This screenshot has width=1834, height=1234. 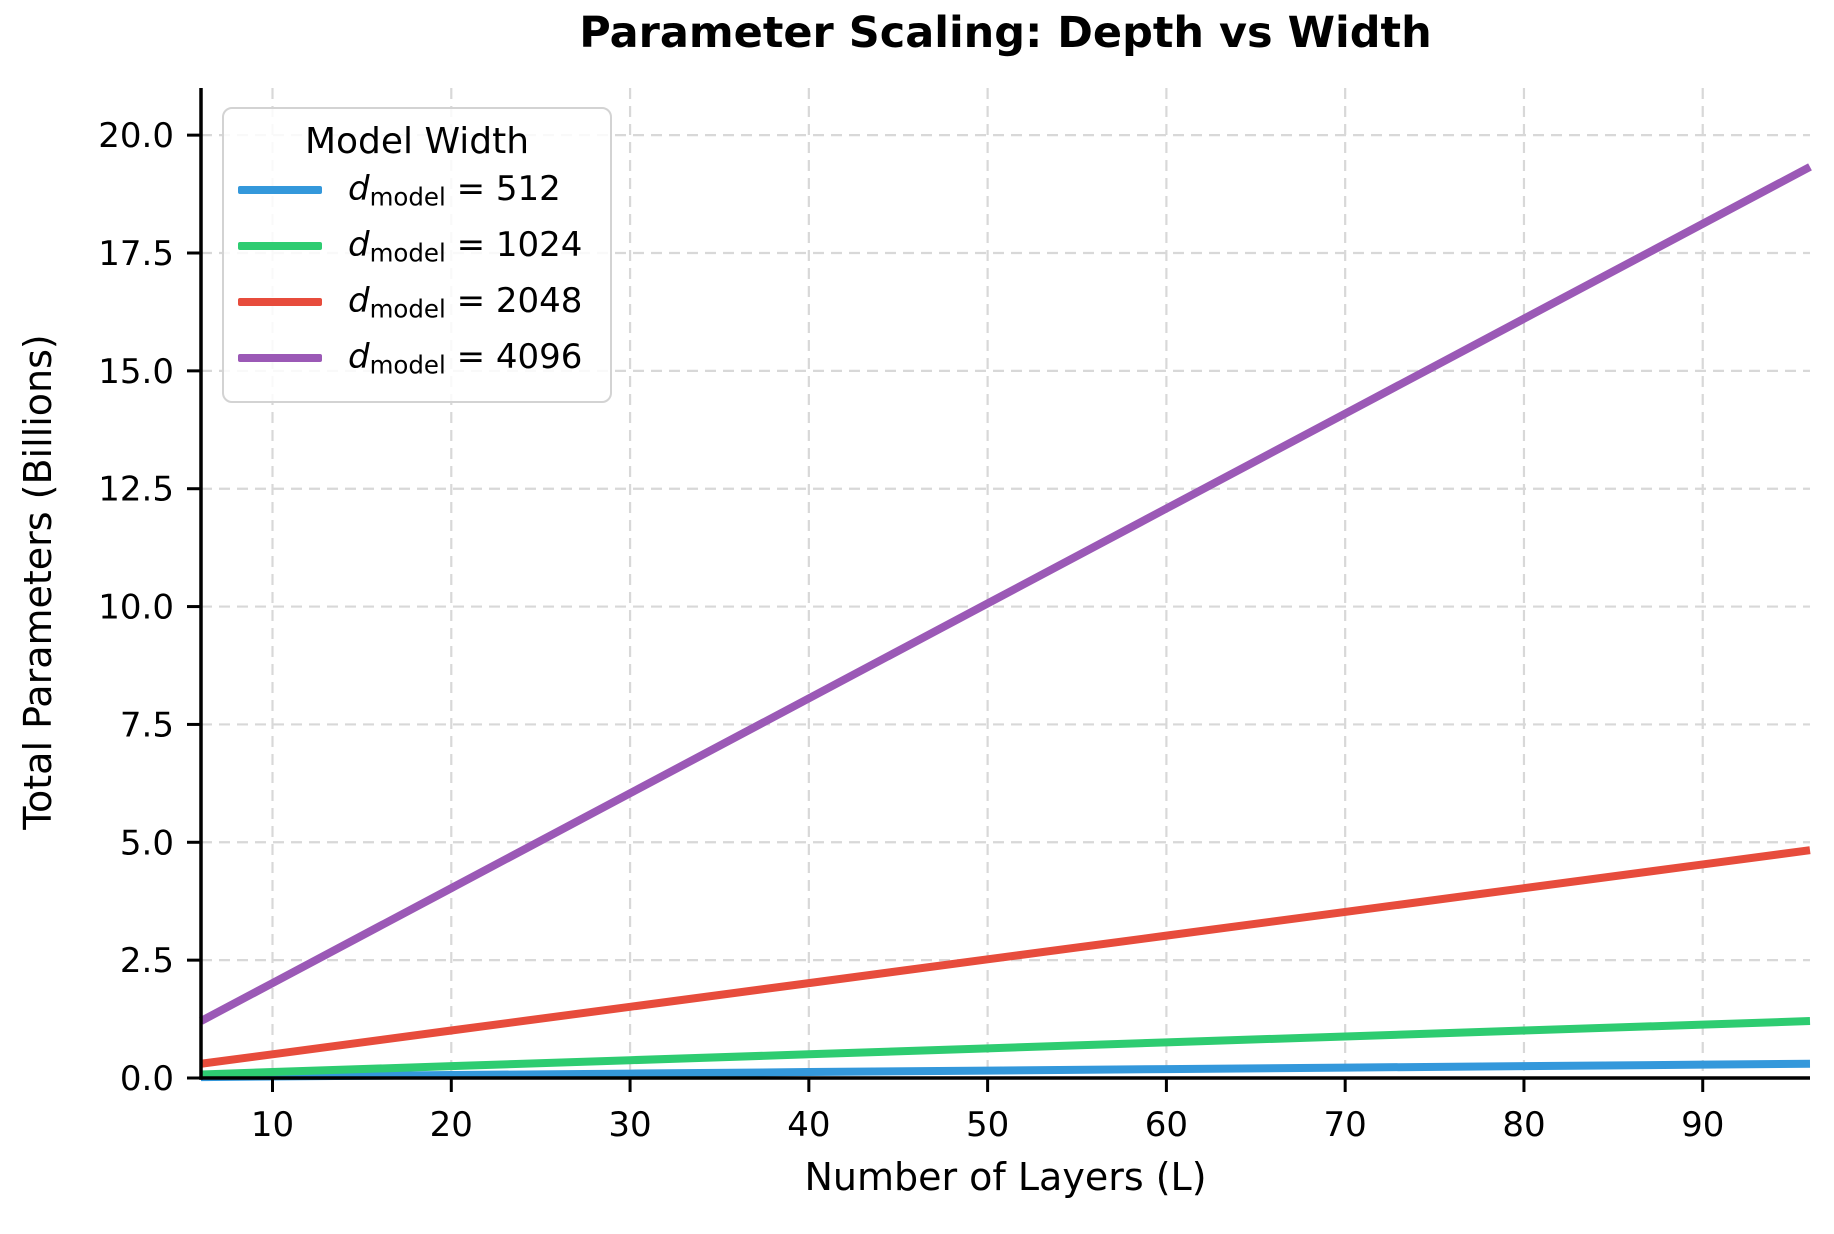 What do you see at coordinates (147, 843) in the screenshot?
I see `y-tick-label: 5.0` at bounding box center [147, 843].